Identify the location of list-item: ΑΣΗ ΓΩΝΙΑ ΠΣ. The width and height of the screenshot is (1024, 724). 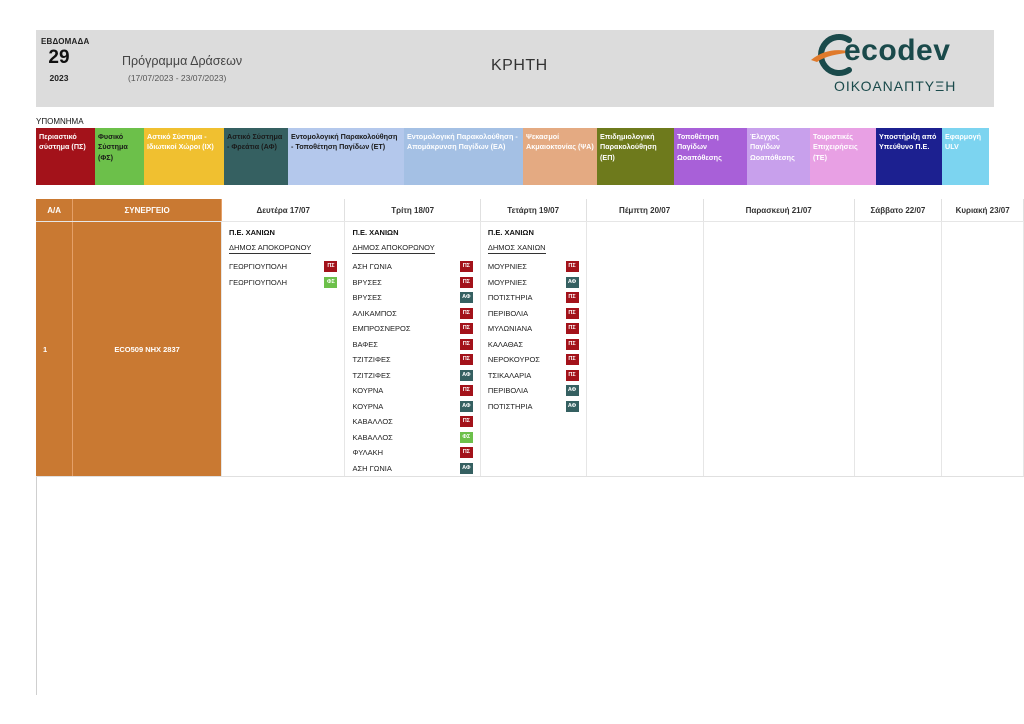
(412, 267).